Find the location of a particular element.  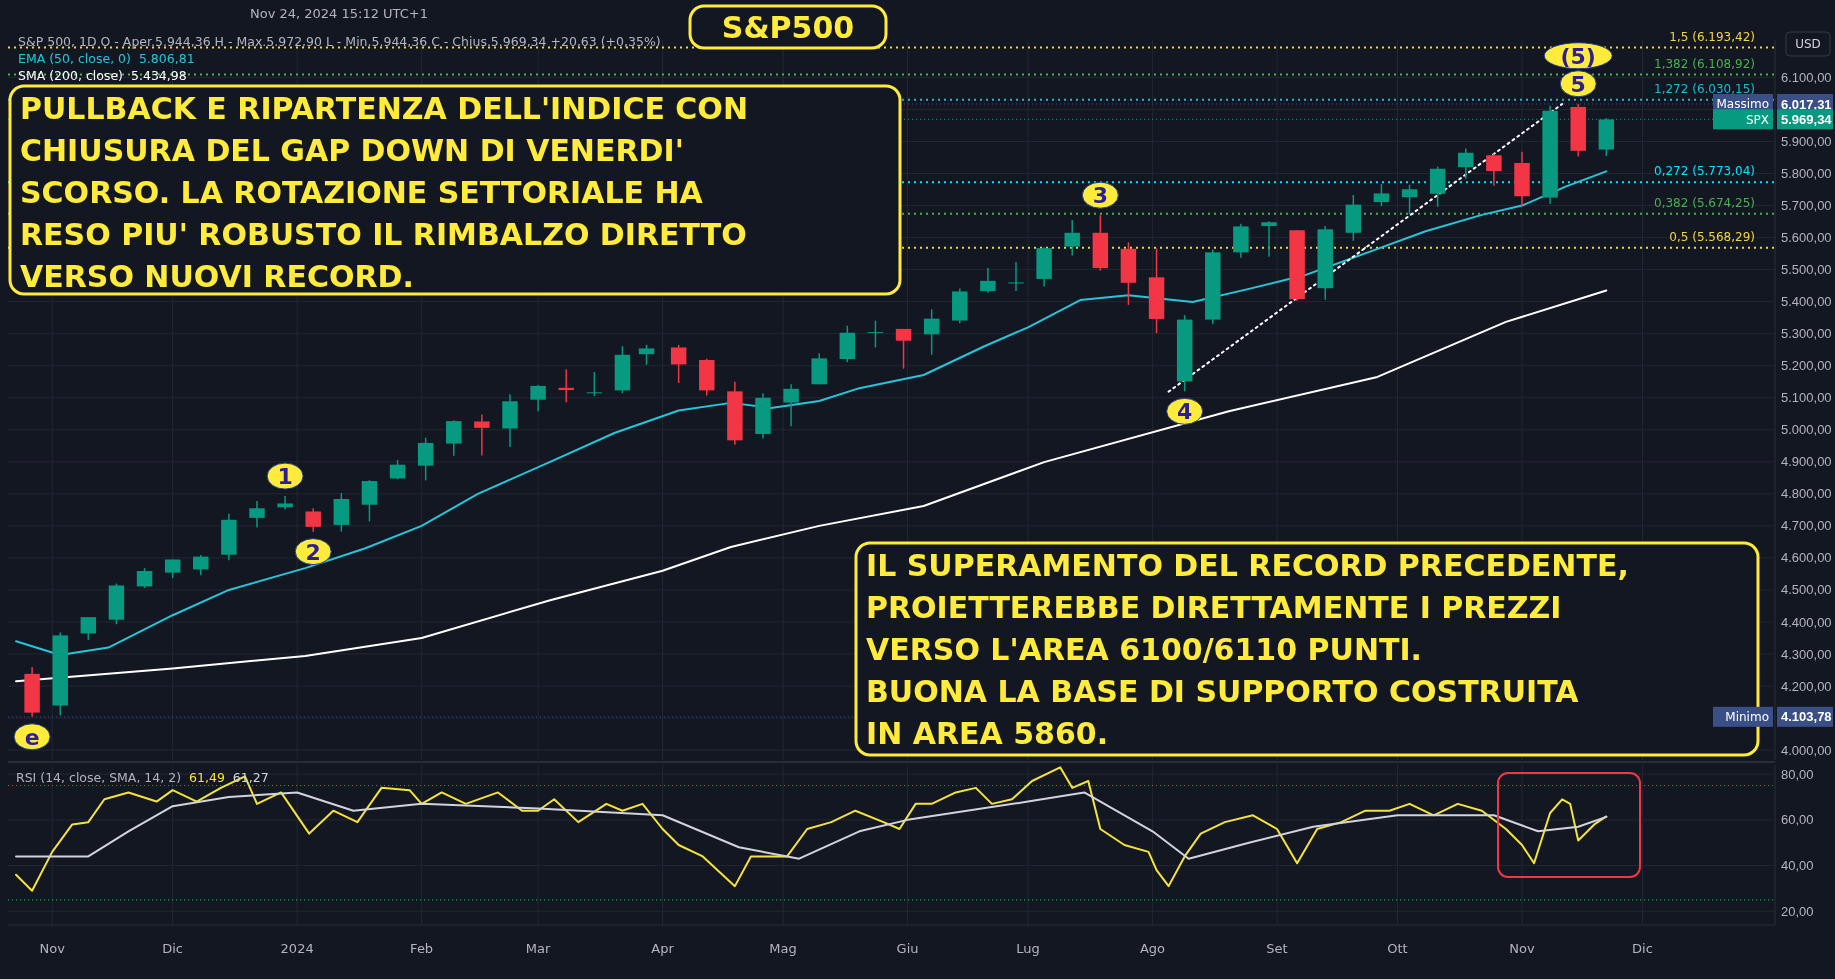

ref-line-label: SPX 5.969,34 is located at coordinates (1789, 119).